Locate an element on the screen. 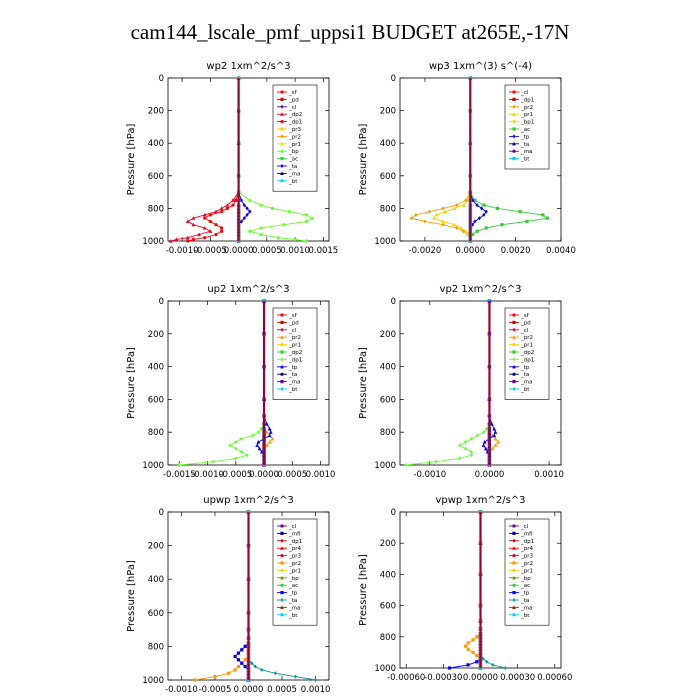 The width and height of the screenshot is (700, 700). panel-title: up2 1xm^2/s^3 is located at coordinates (248, 289).